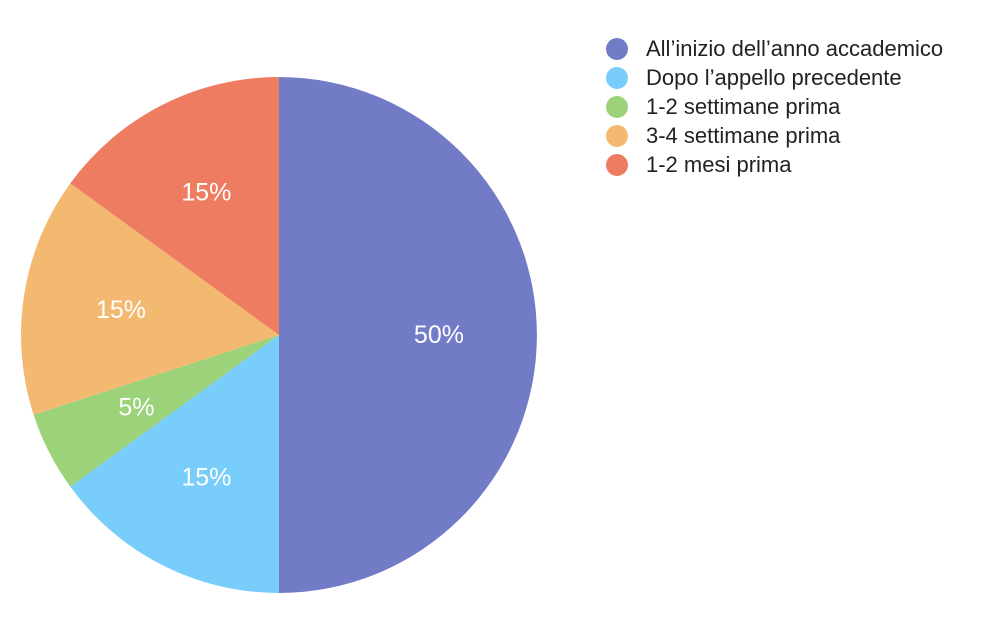  Describe the element at coordinates (795, 48) in the screenshot. I see `legend-label: All’inizio dell’anno accademico` at that location.